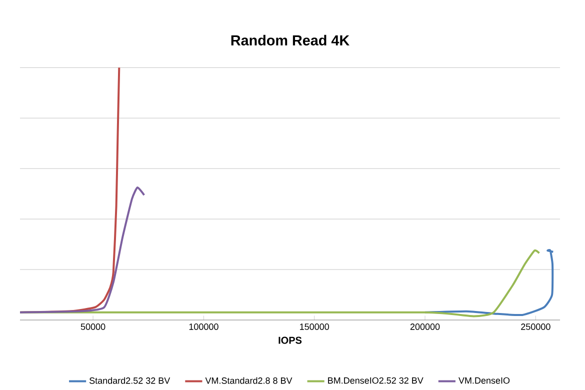  What do you see at coordinates (129, 380) in the screenshot?
I see `legend-label: Standard2.52 32 BV` at bounding box center [129, 380].